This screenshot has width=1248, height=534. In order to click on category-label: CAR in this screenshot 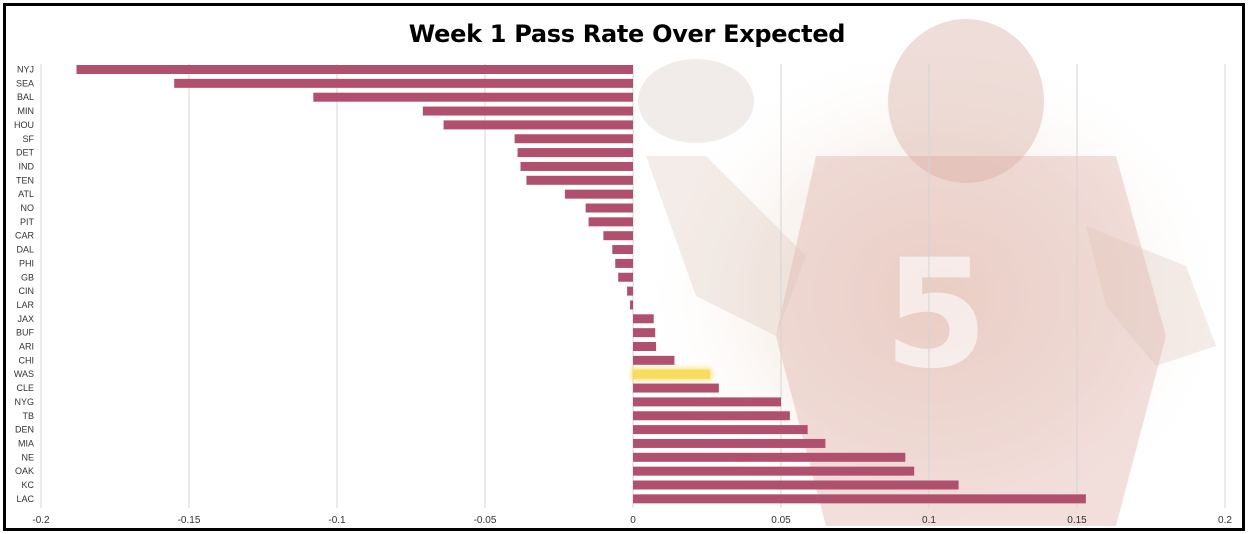, I will do `click(25, 236)`.